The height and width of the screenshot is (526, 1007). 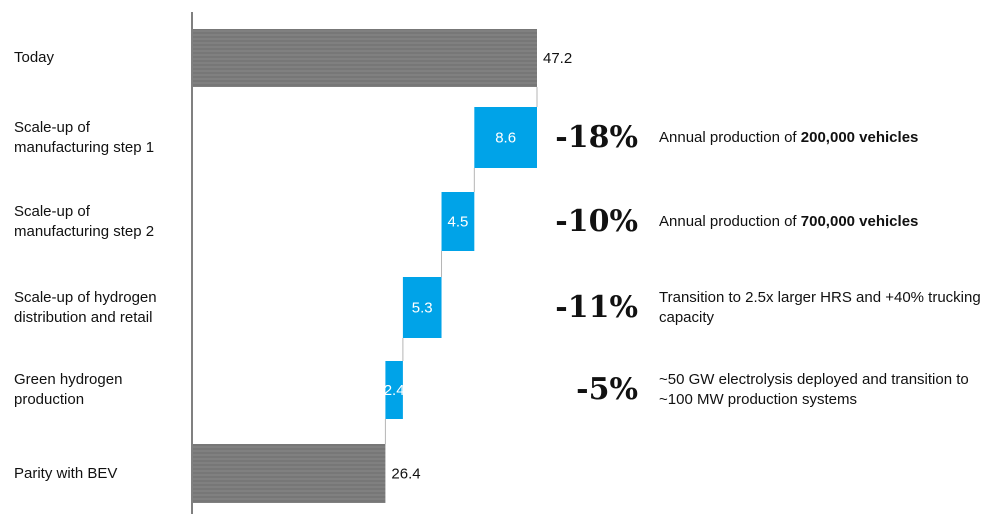 I want to click on annotation-note: Annual production of 700,000 vehicles, so click(x=831, y=222).